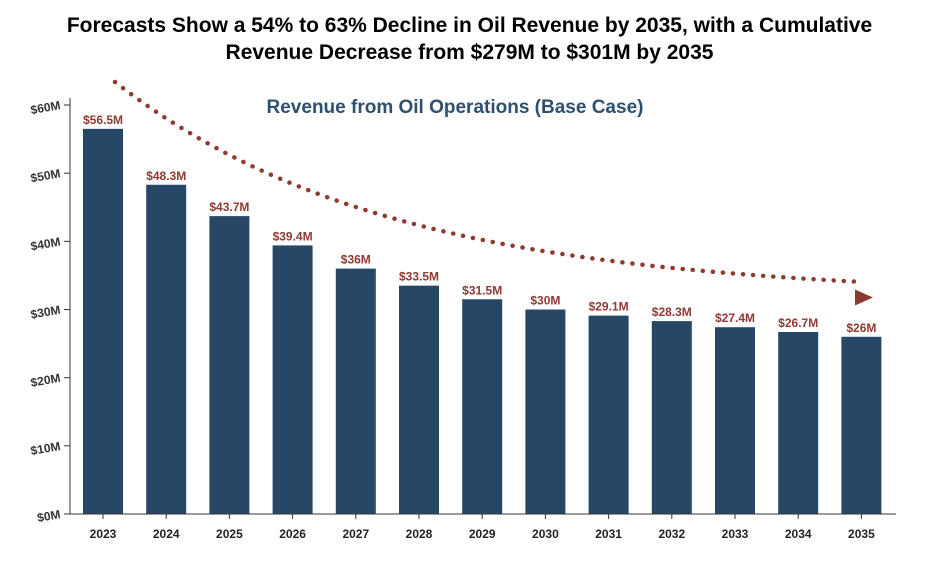  What do you see at coordinates (861, 534) in the screenshot?
I see `x-tick-label: 2035` at bounding box center [861, 534].